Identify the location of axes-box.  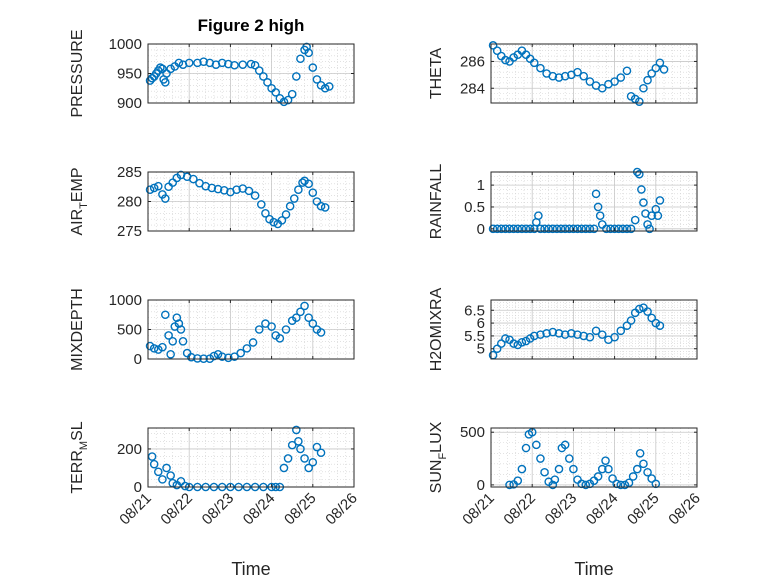
(594, 73).